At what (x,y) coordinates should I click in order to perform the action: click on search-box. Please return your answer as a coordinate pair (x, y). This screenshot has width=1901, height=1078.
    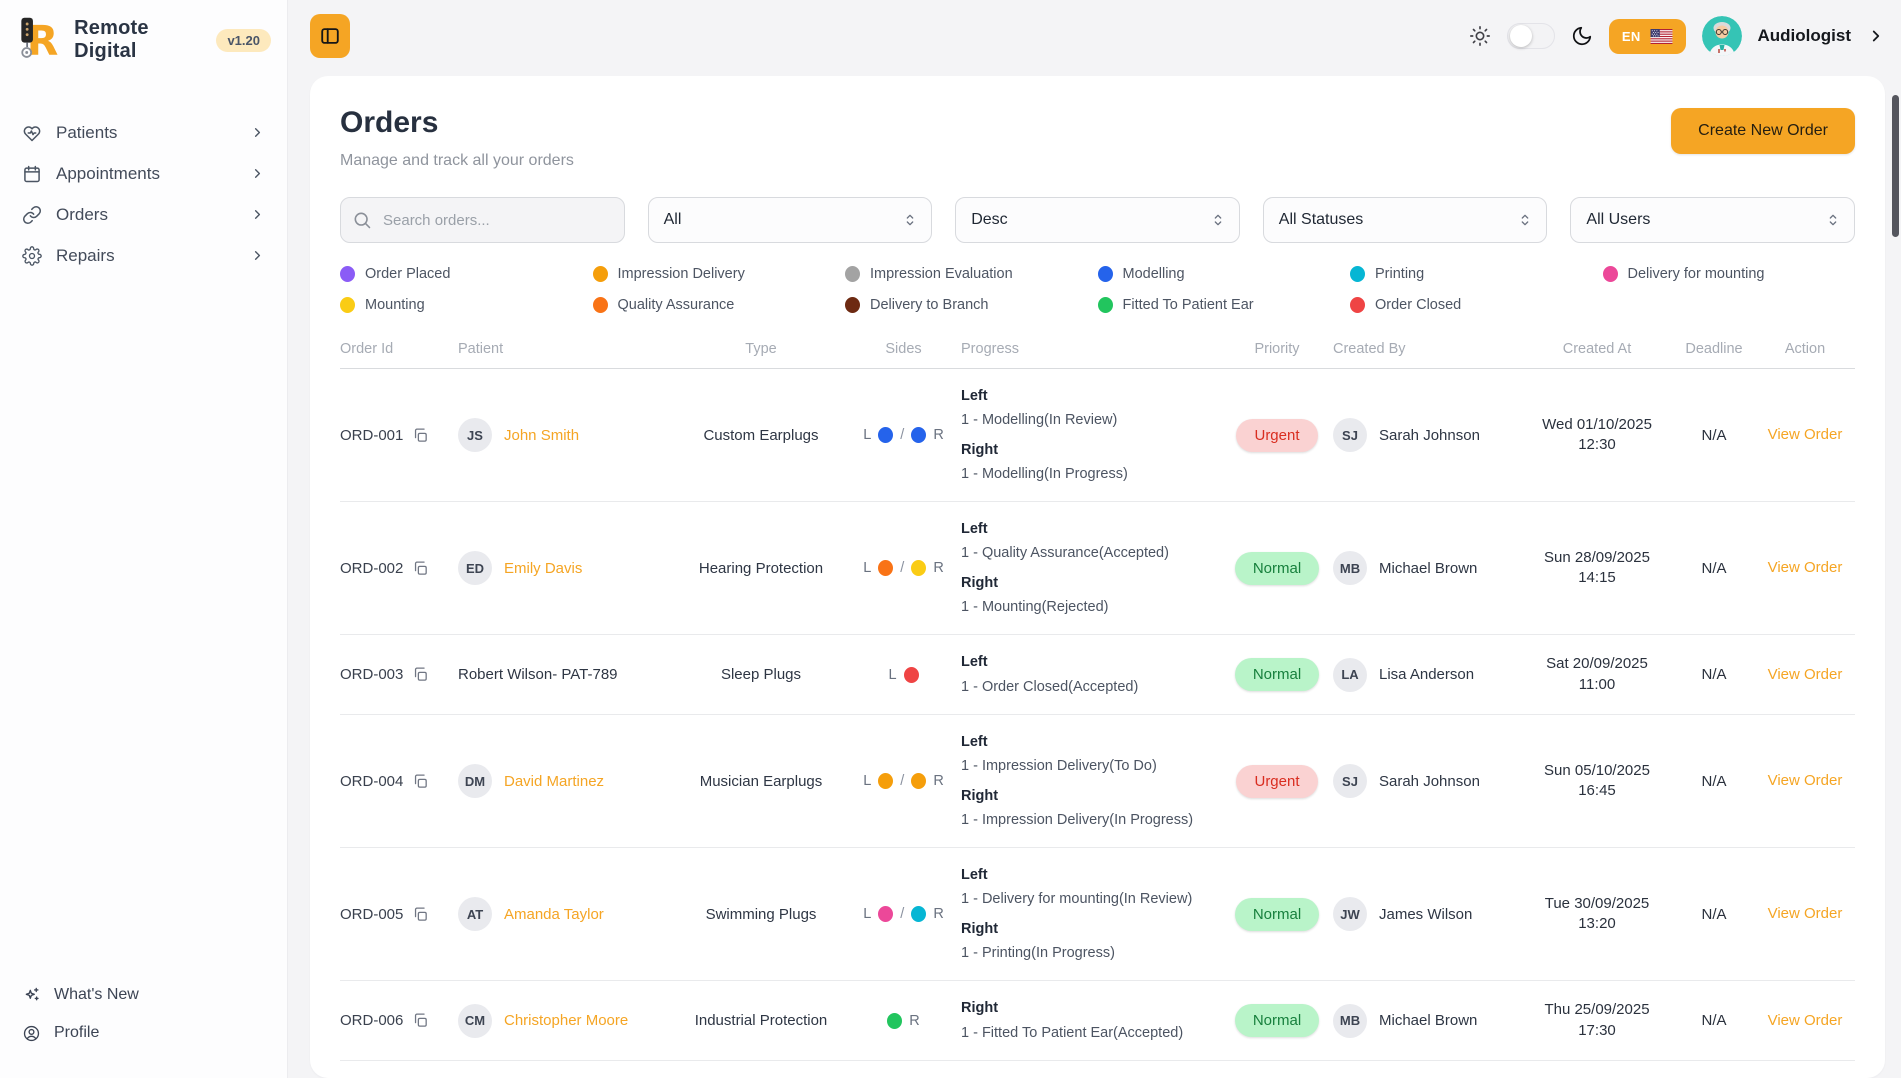
    Looking at the image, I should click on (482, 220).